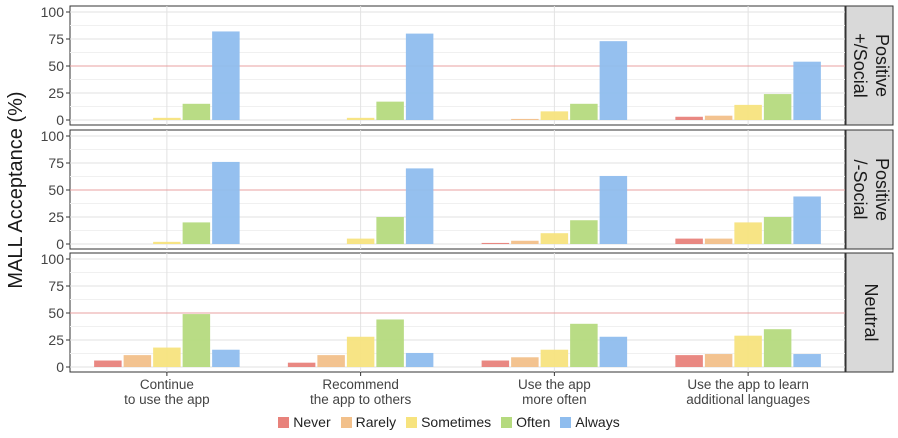 The image size is (898, 438). Describe the element at coordinates (533, 422) in the screenshot. I see `legend-label: Often` at that location.